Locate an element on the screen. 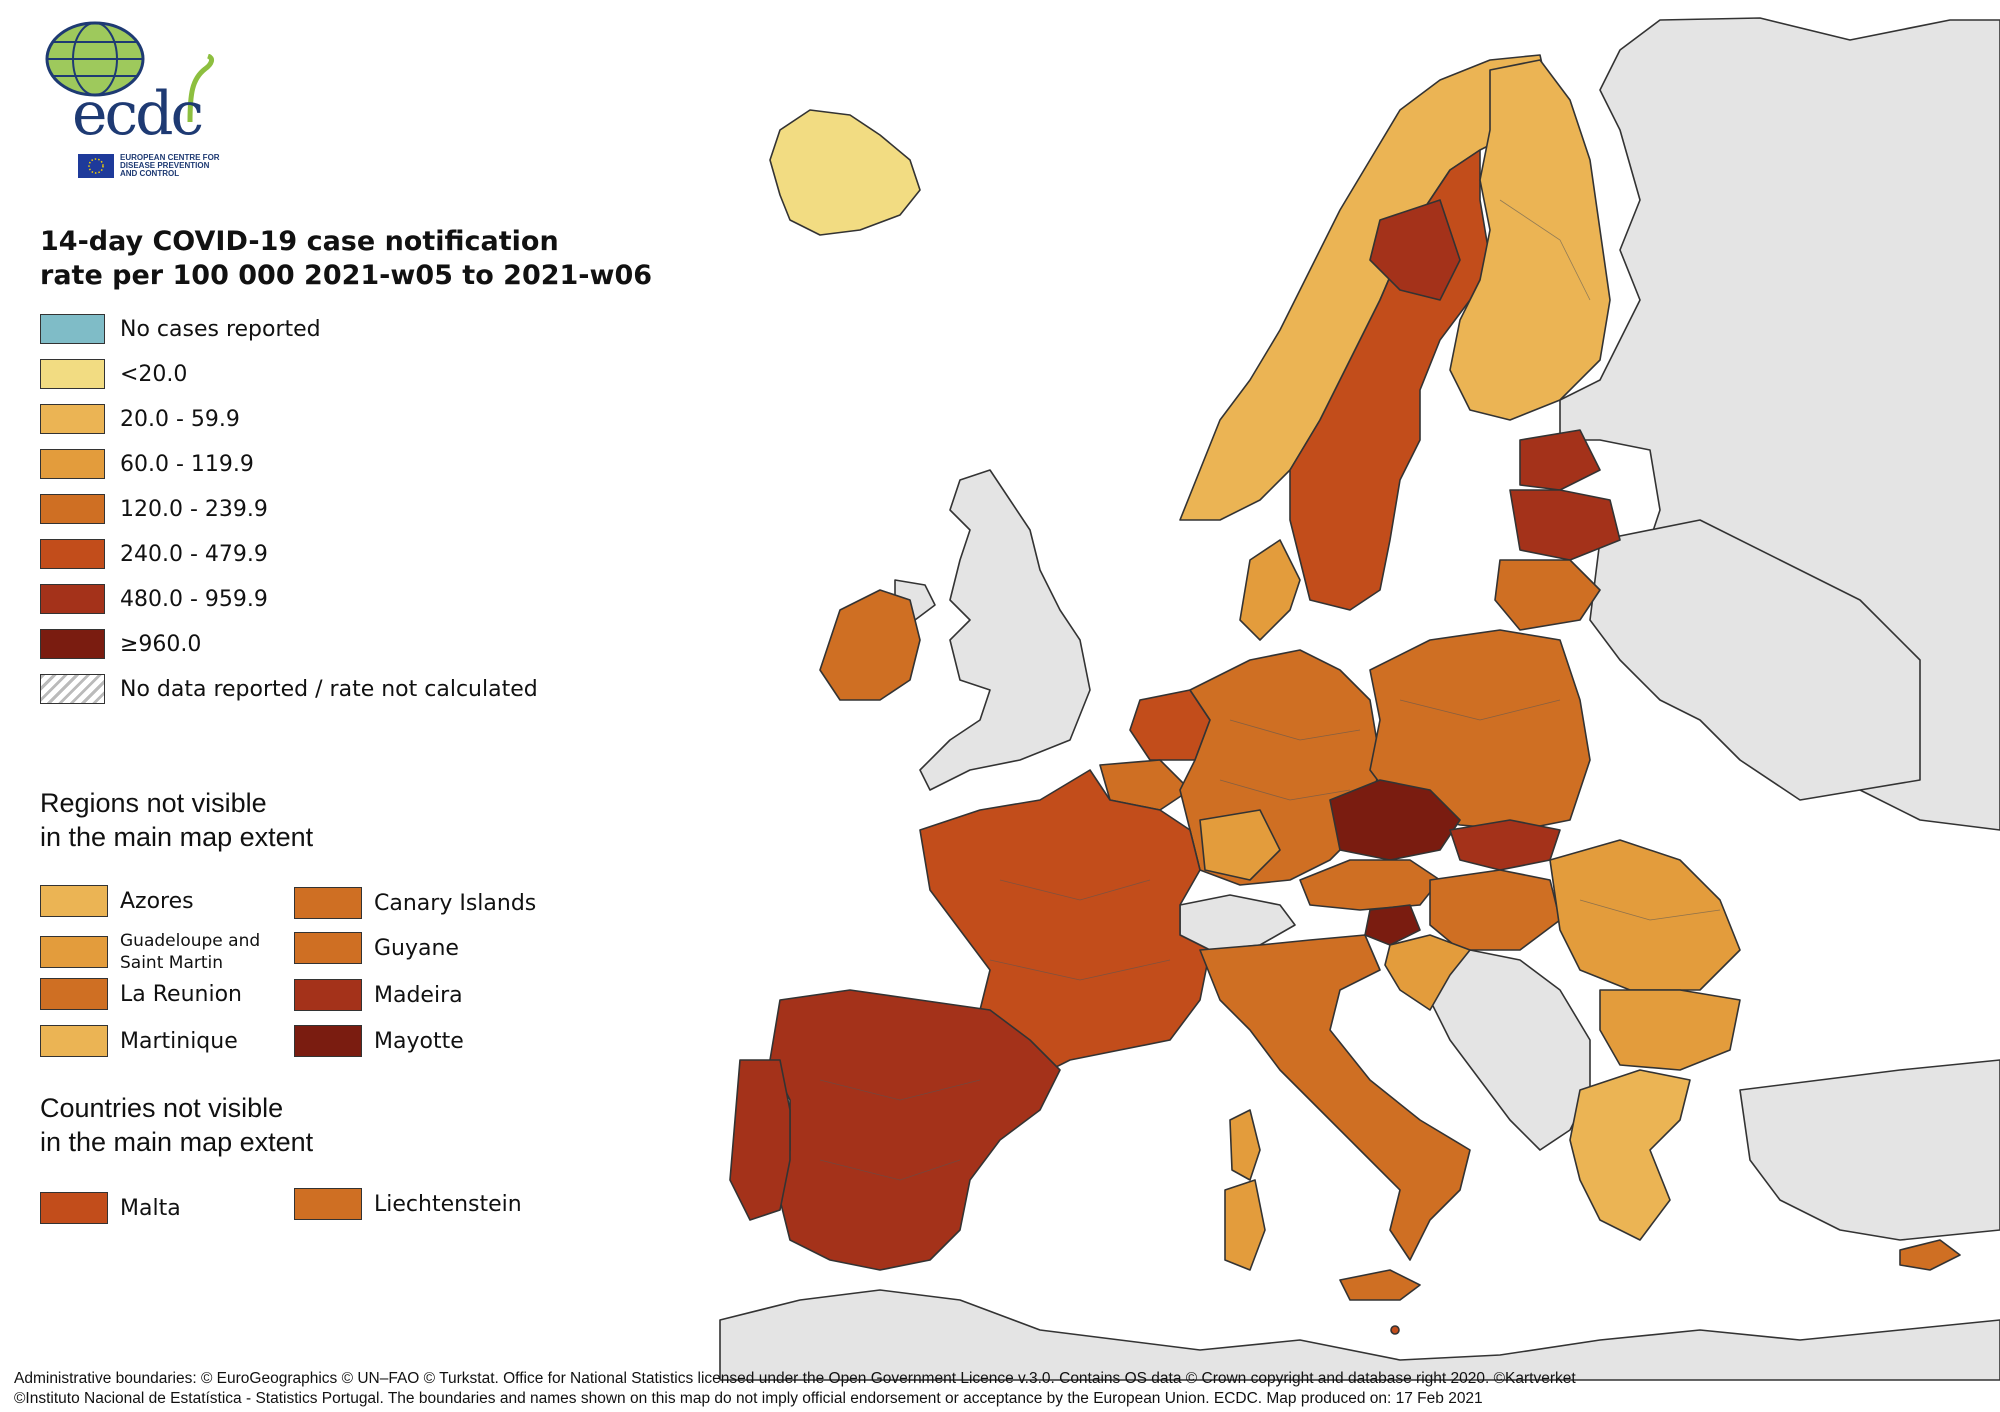 The width and height of the screenshot is (2000, 1412). map-hungary is located at coordinates (1495, 910).